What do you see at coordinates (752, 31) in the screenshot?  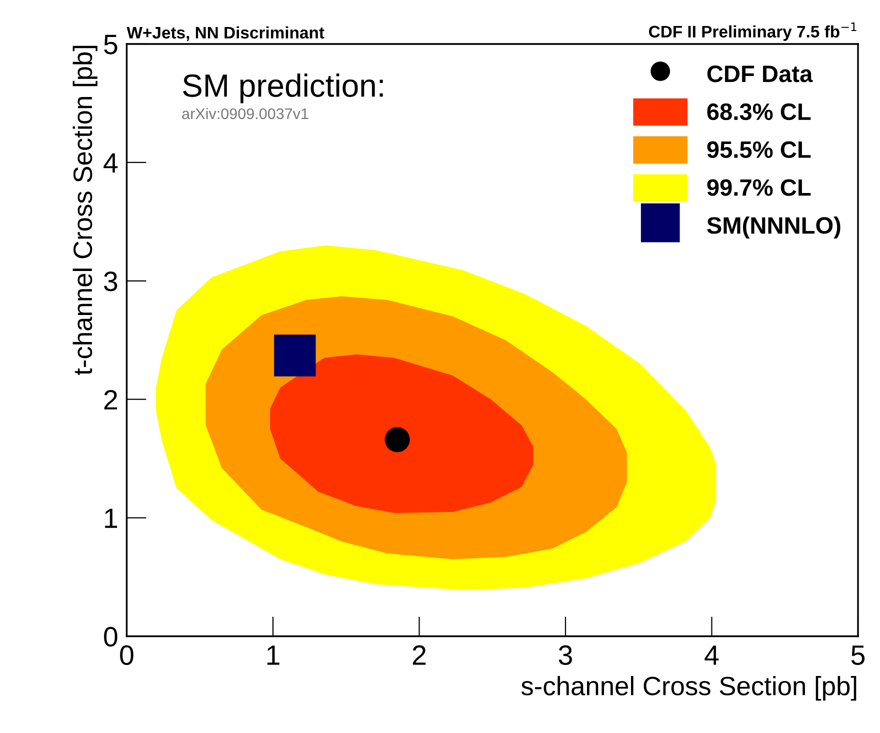 I see `chart-subtitle: CDF II Preliminary 7.5 fb$^{−1}$` at bounding box center [752, 31].